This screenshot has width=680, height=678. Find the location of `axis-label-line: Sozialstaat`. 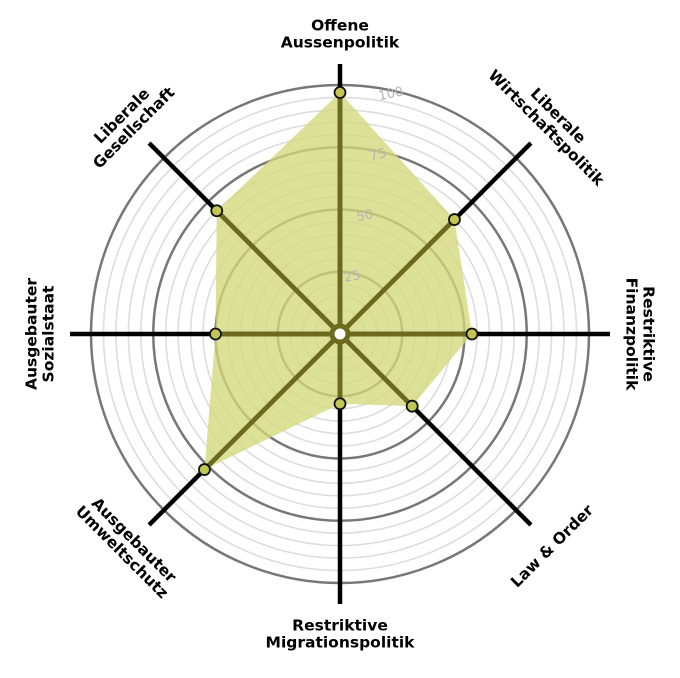

axis-label-line: Sozialstaat is located at coordinates (49, 333).